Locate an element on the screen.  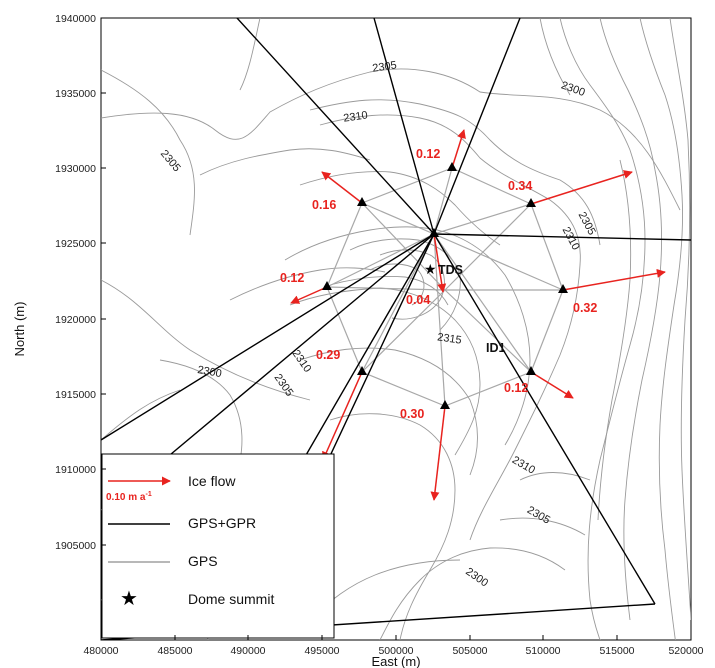
legend-star-icon: ★ is located at coordinates (129, 598).